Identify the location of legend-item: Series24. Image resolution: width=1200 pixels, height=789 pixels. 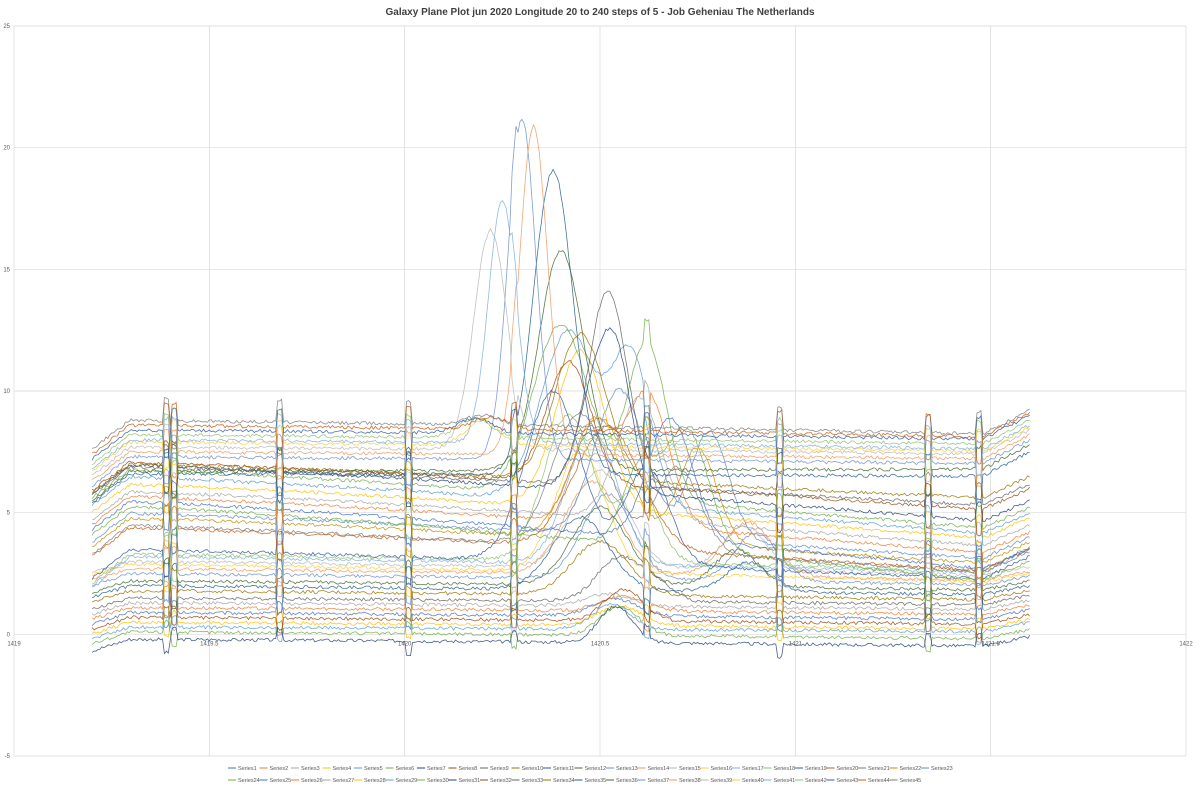
(244, 781).